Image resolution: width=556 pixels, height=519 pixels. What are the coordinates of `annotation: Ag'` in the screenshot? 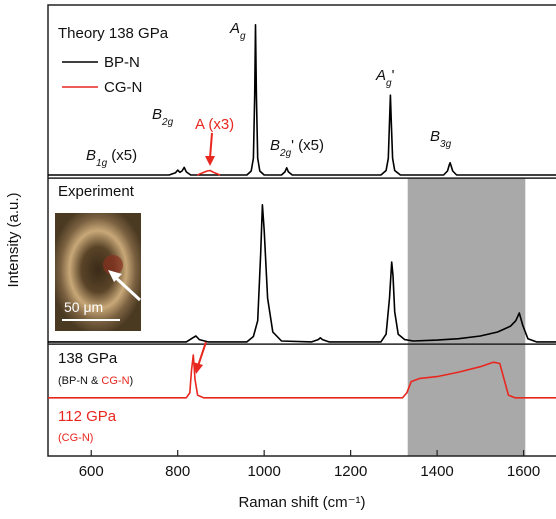 It's located at (385, 78).